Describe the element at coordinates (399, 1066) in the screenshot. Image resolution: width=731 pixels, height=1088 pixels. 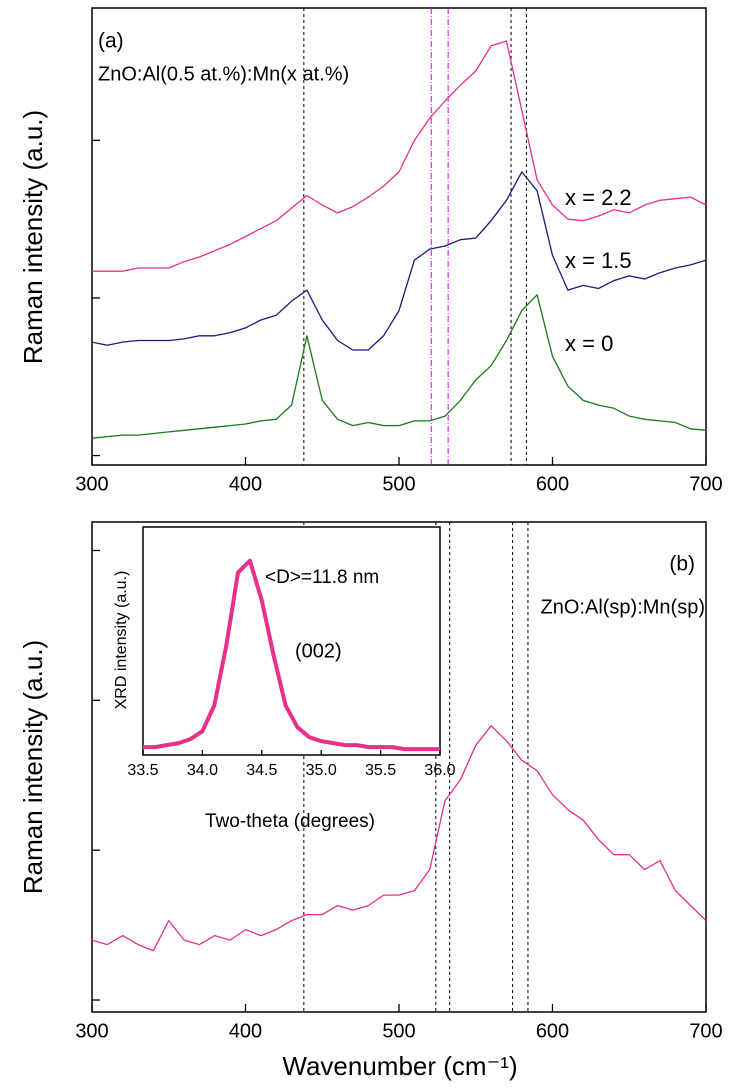
I see `x-label: Wavenumber (cm⁻¹)` at that location.